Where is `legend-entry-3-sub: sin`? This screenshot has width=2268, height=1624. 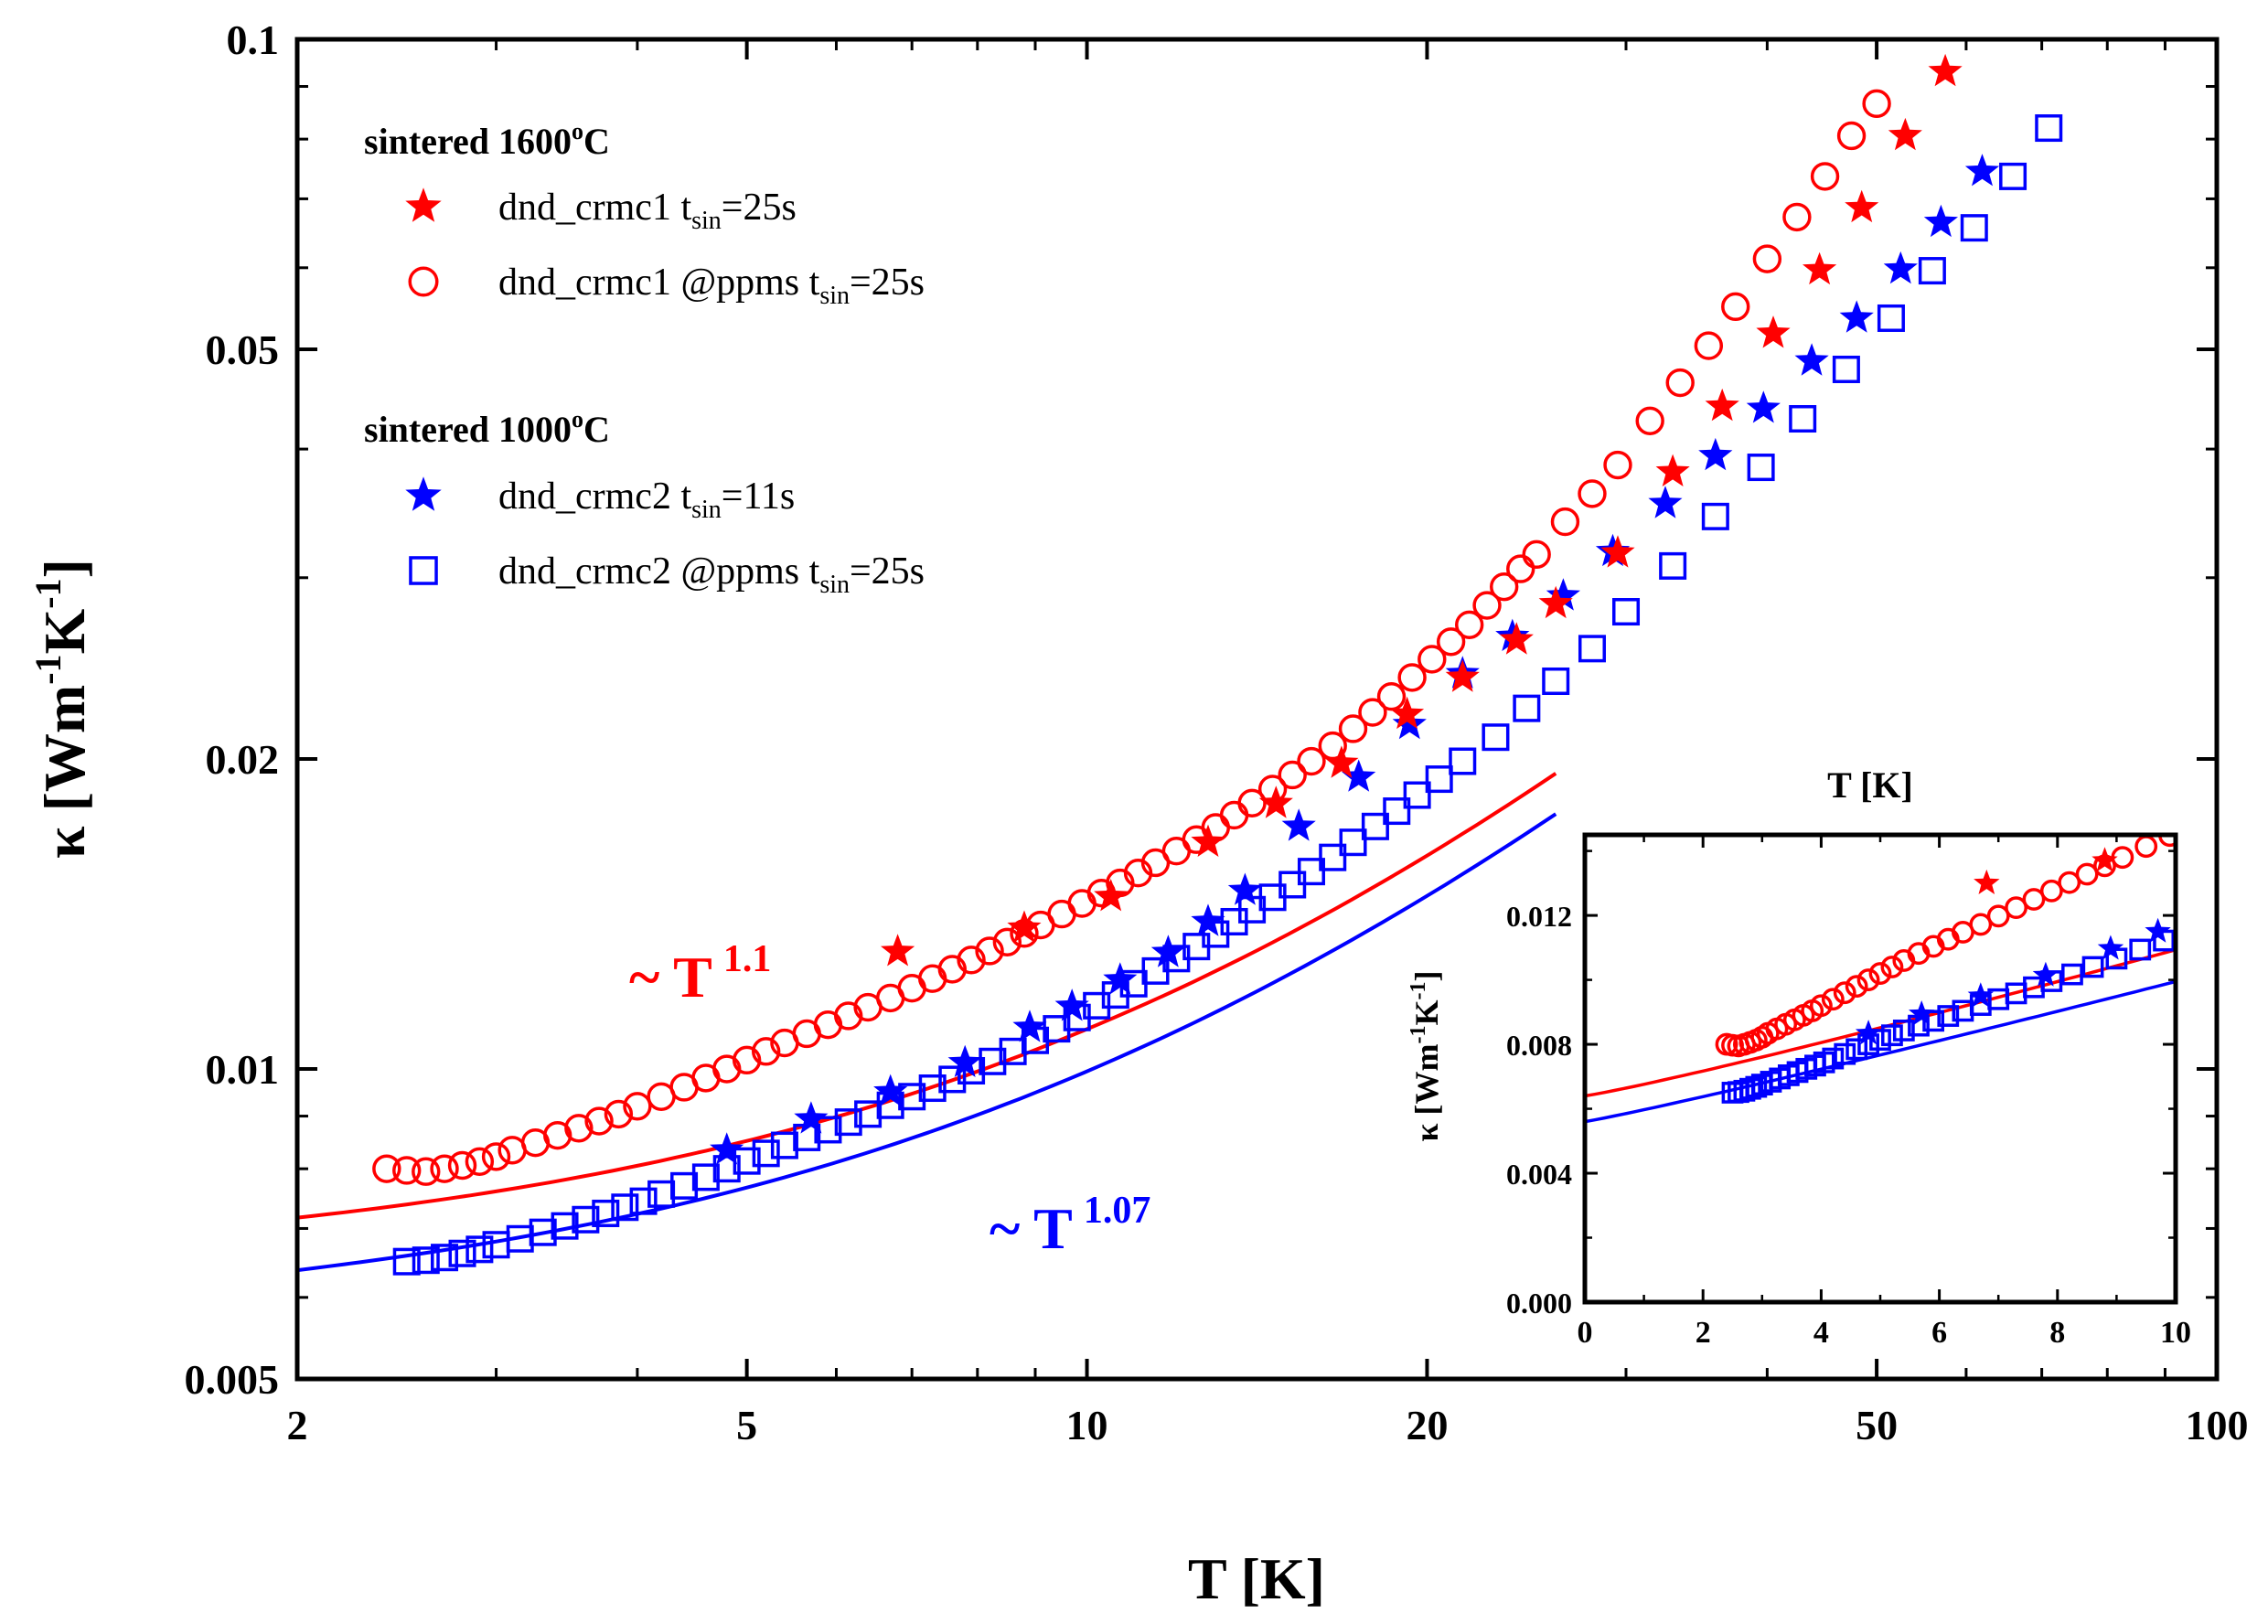
legend-entry-3-sub: sin is located at coordinates (706, 510).